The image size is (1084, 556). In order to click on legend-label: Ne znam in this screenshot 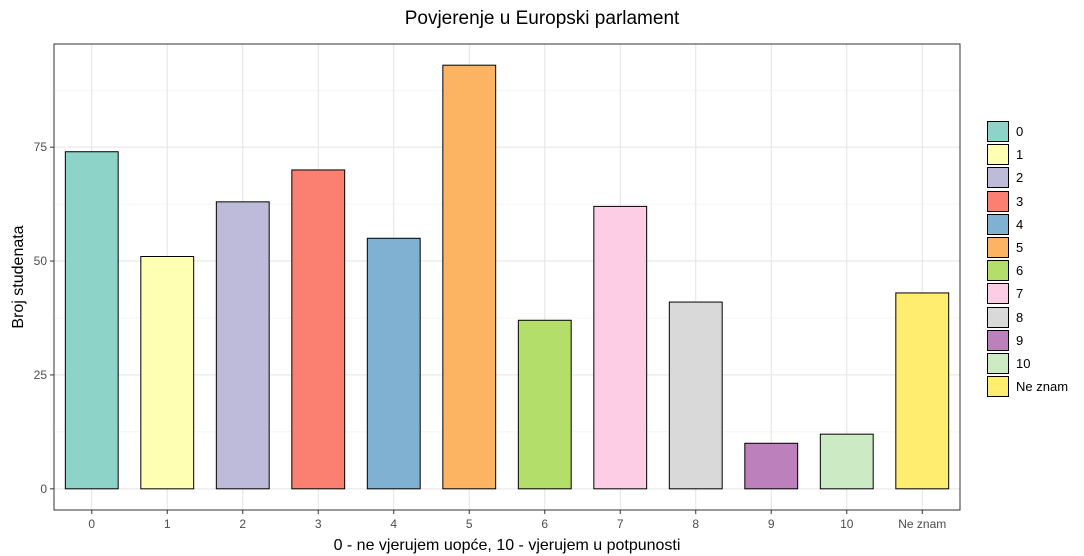, I will do `click(1042, 387)`.